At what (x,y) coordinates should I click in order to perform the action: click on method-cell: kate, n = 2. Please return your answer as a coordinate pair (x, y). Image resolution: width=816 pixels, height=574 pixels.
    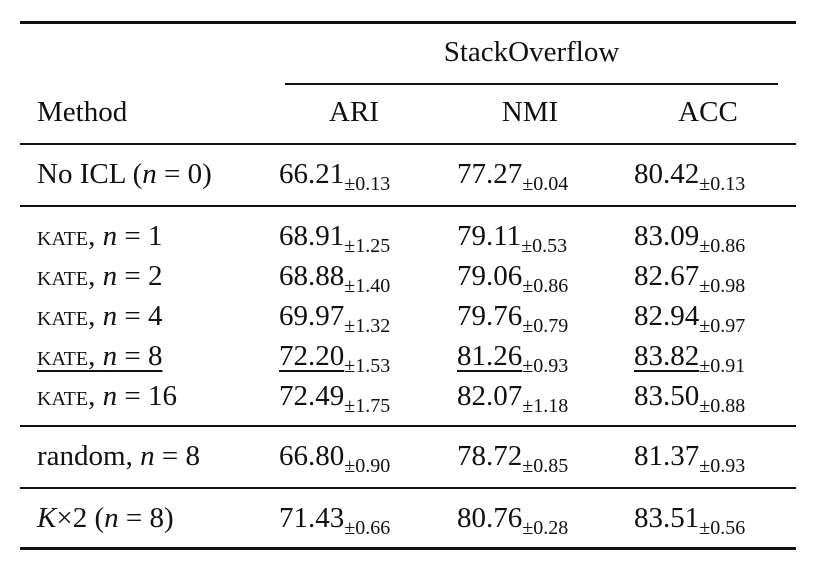
    Looking at the image, I should click on (100, 276).